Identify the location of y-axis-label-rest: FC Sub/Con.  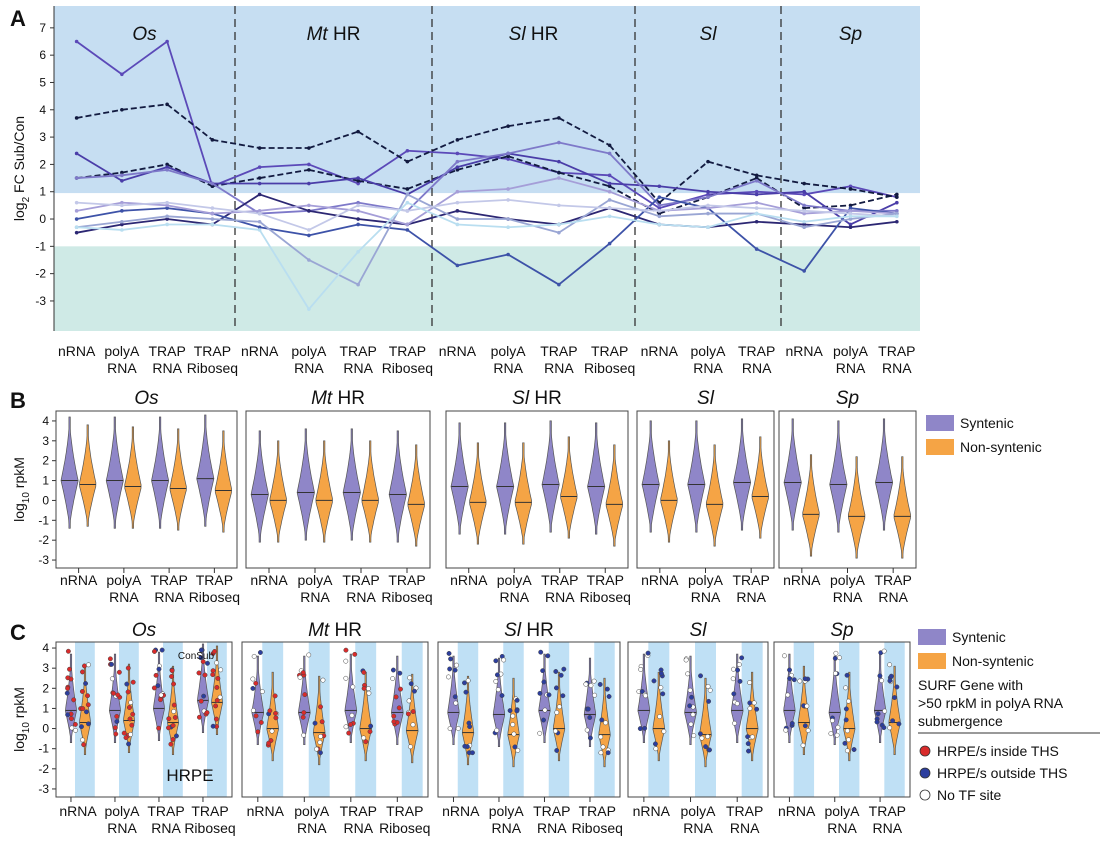
(19, 156).